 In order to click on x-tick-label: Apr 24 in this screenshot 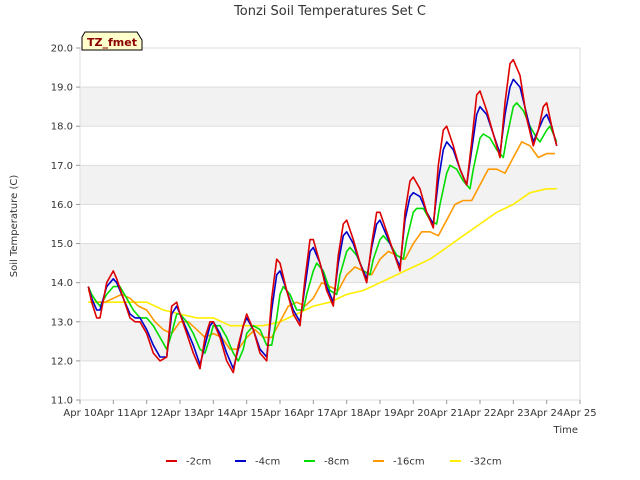, I will do `click(546, 413)`.